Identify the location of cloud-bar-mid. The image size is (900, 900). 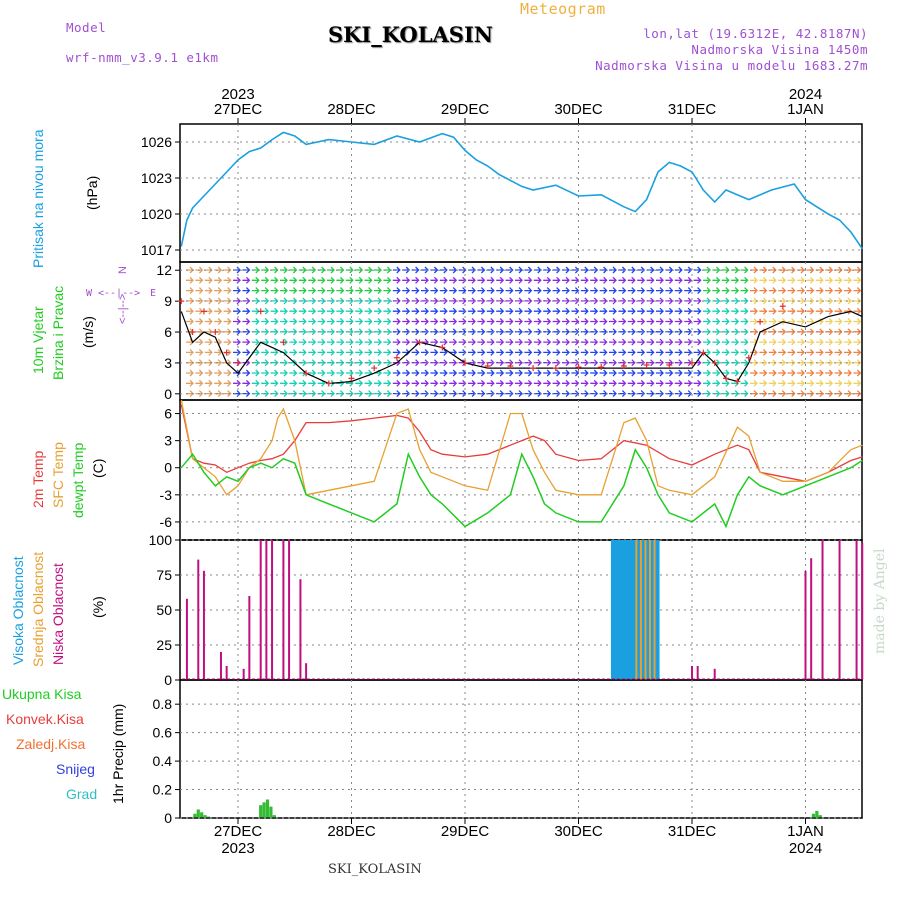
(650, 610).